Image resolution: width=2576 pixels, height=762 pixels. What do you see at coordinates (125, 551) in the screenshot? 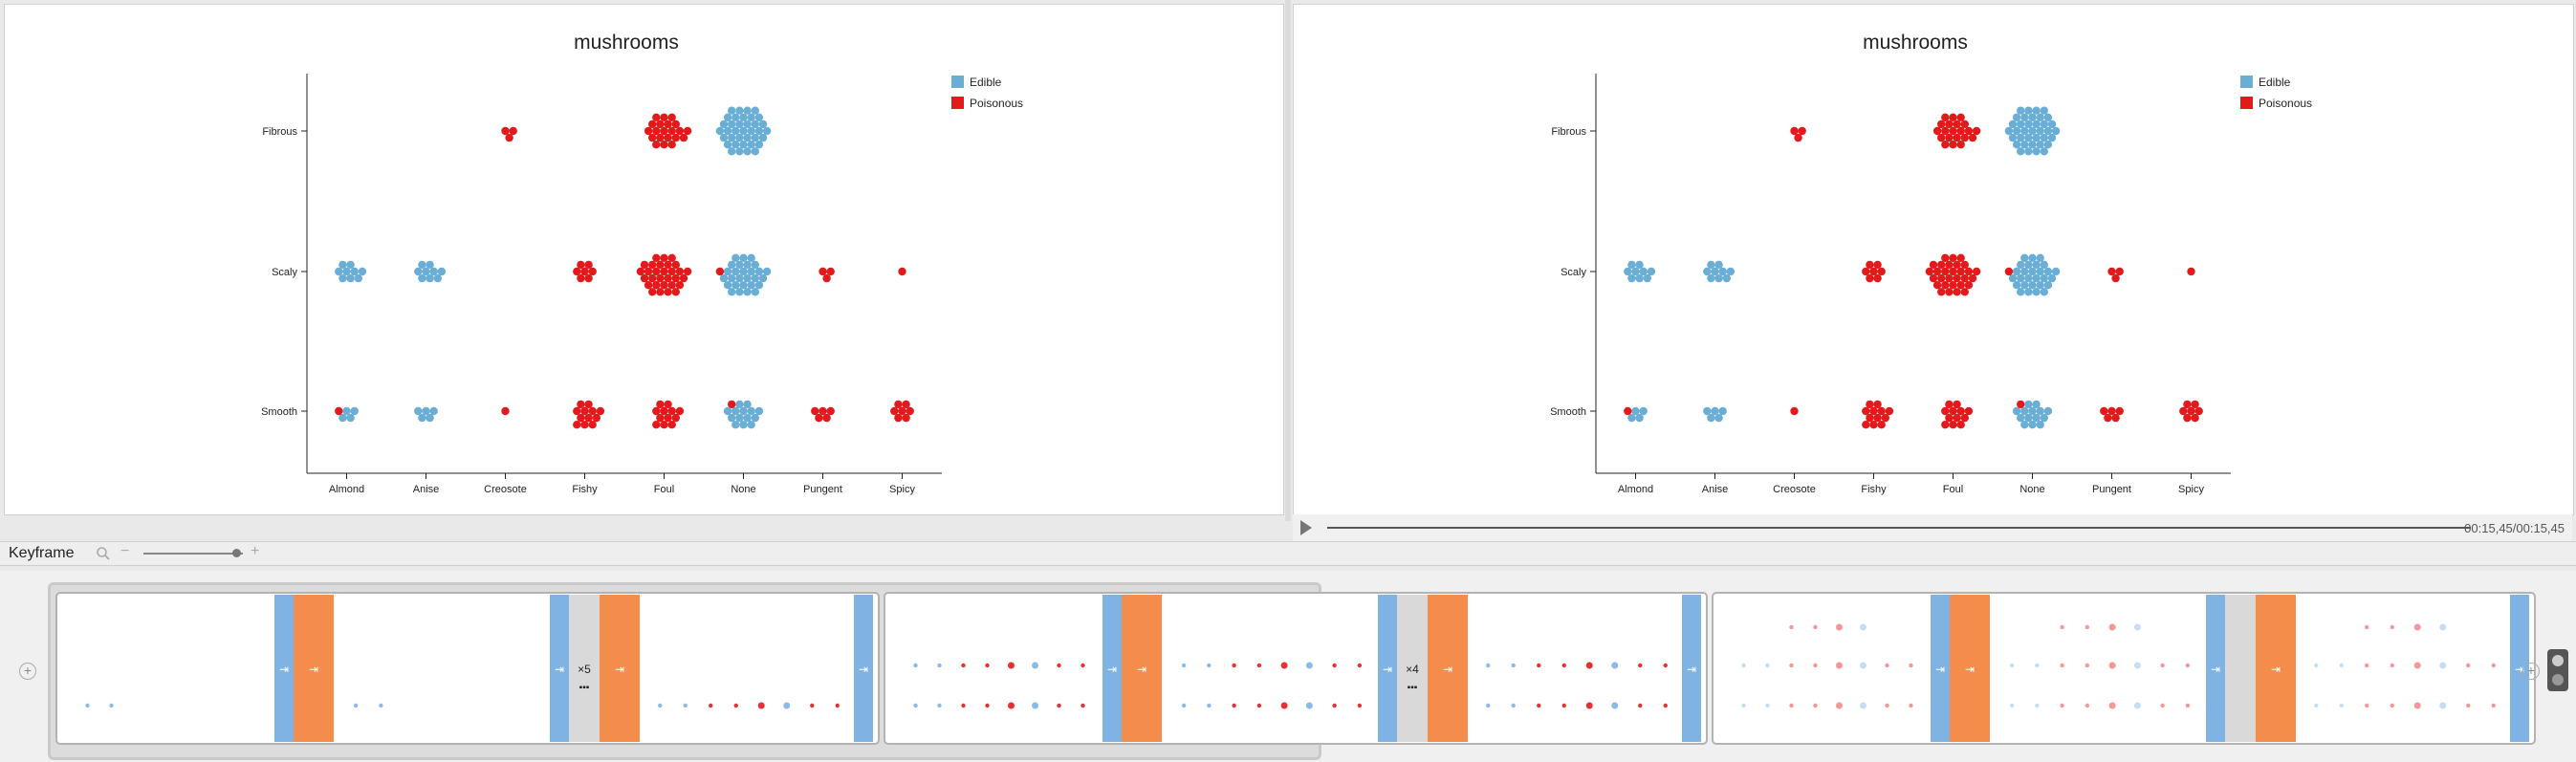
I see `zoom-out-button: −` at bounding box center [125, 551].